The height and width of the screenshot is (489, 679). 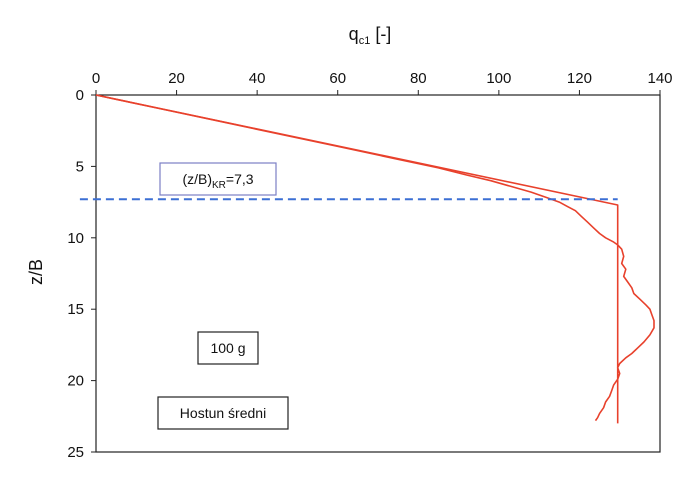 I want to click on y-tick-label: 20, so click(x=75, y=381).